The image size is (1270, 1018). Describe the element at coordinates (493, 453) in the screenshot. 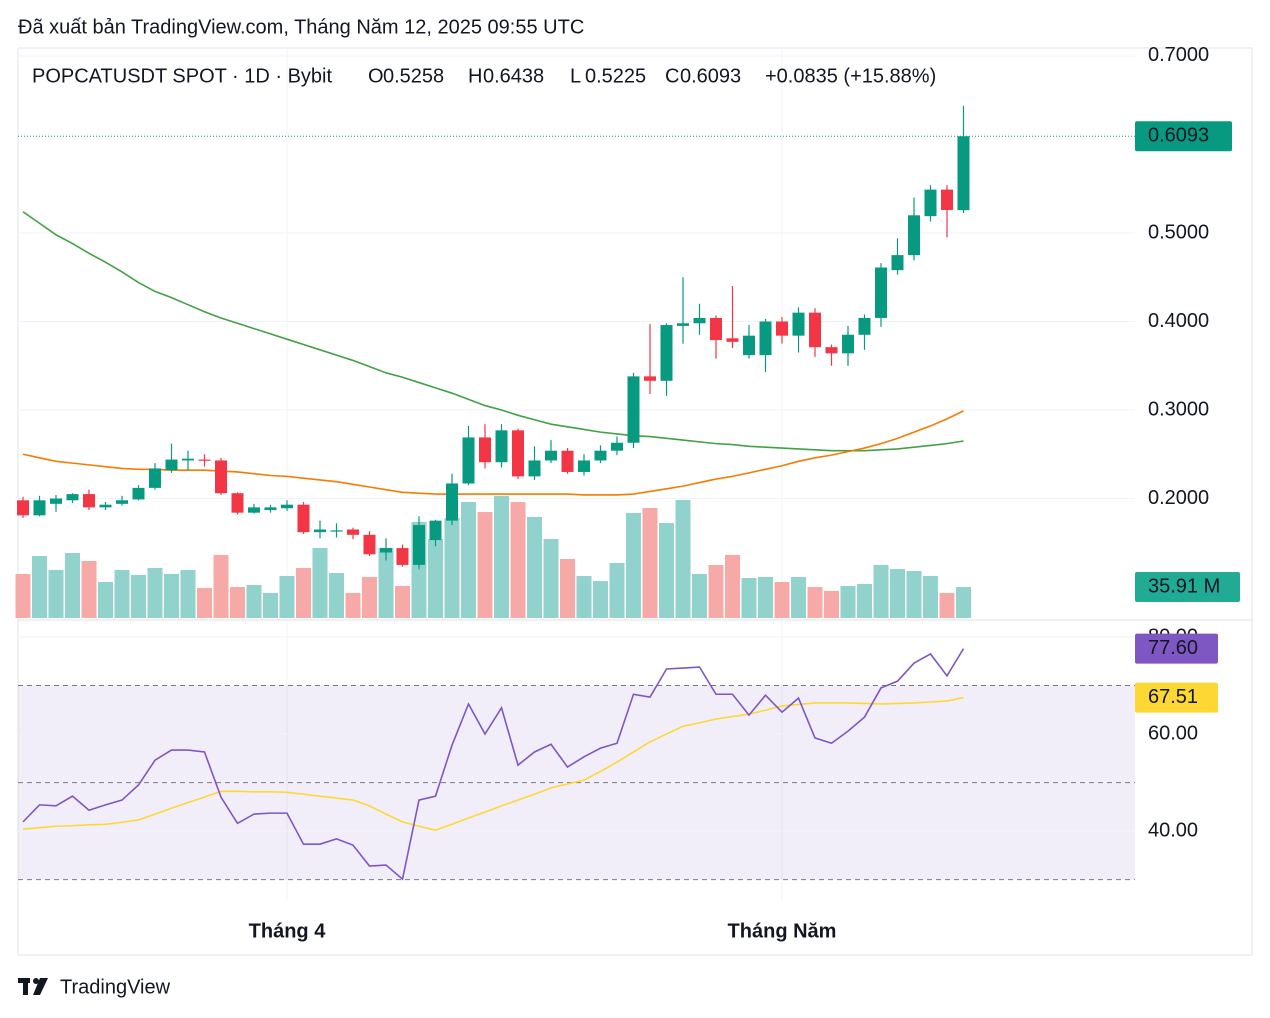

I see `moving-average-line` at that location.